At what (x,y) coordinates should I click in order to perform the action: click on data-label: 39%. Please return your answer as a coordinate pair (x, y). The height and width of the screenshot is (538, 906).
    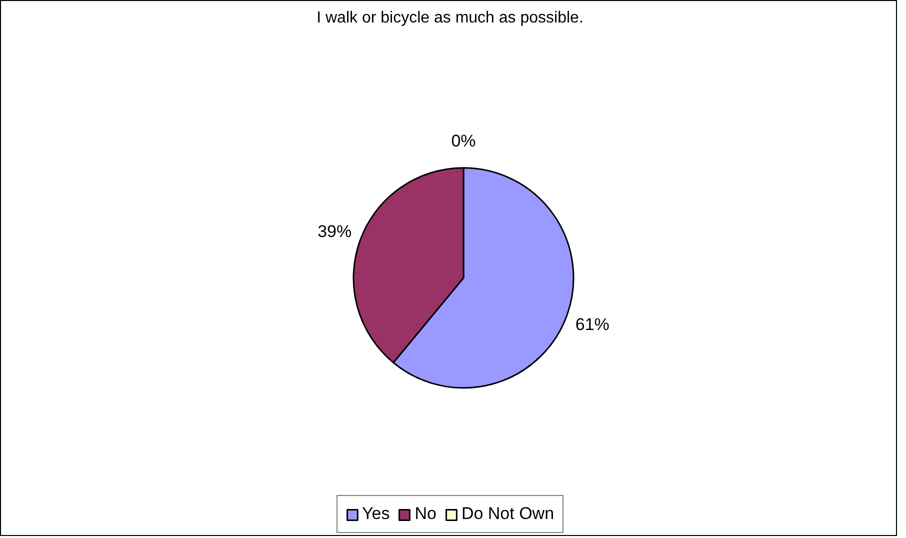
    Looking at the image, I should click on (335, 231).